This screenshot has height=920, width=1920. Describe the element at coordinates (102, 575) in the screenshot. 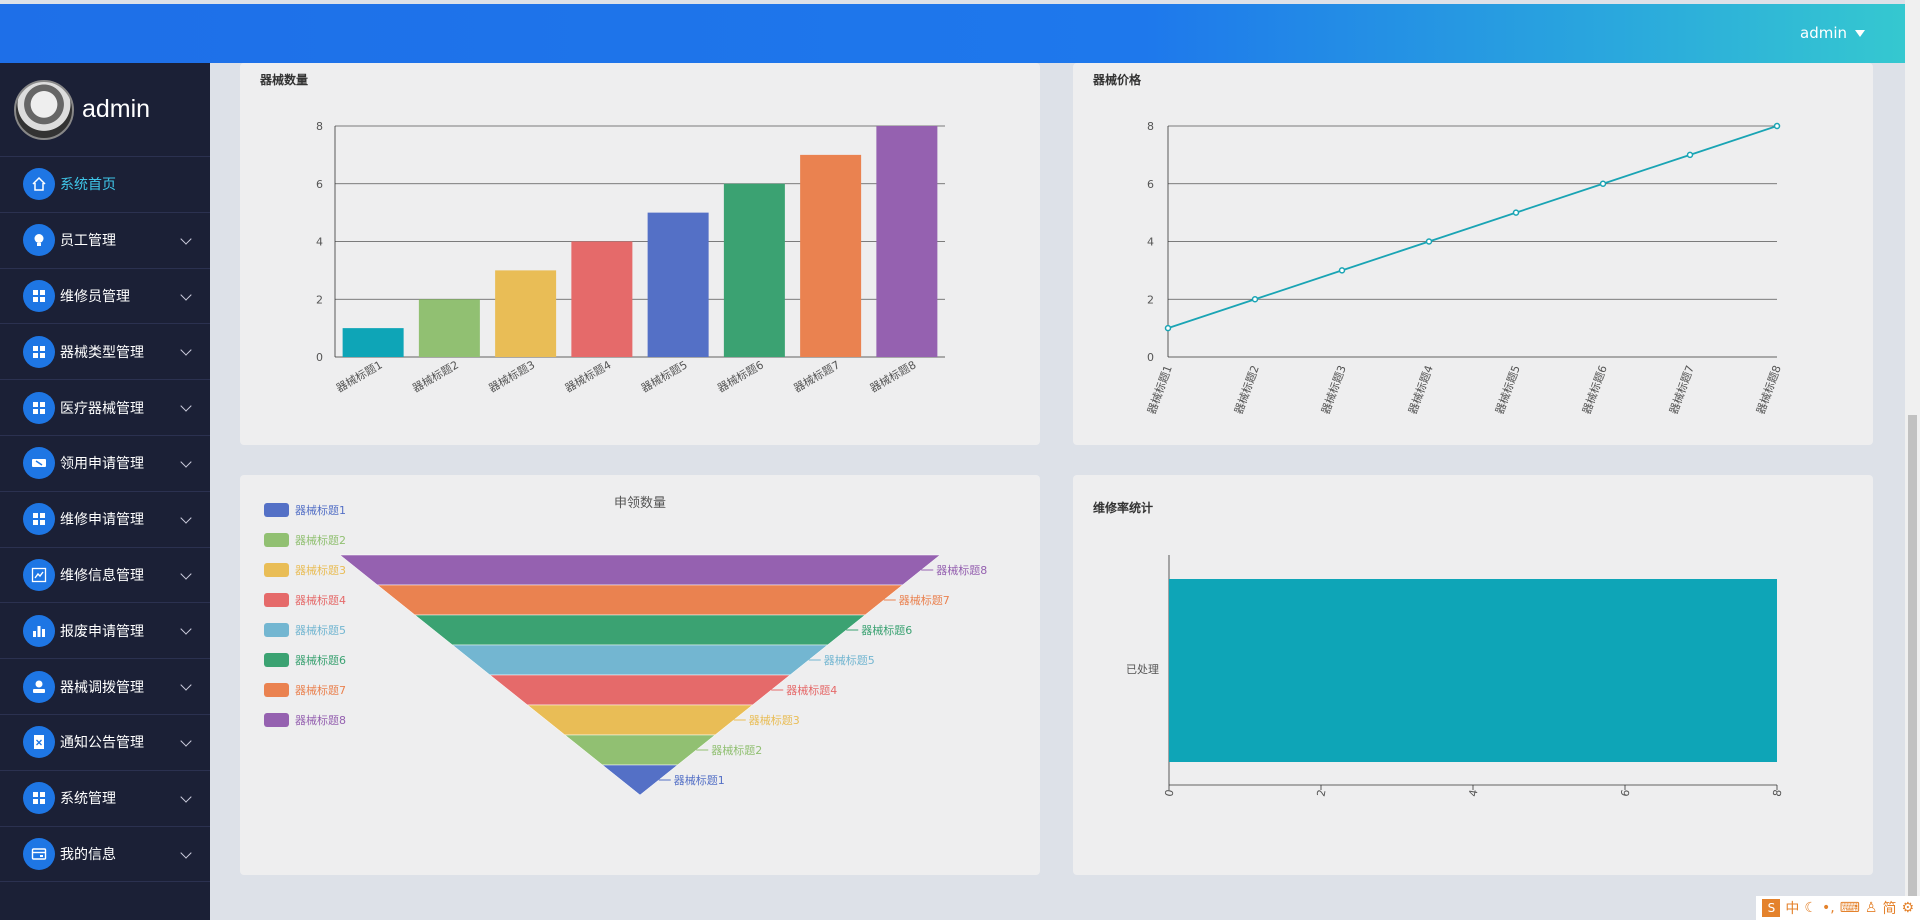

I see `sidebar-item-label: 维修信息管理` at that location.